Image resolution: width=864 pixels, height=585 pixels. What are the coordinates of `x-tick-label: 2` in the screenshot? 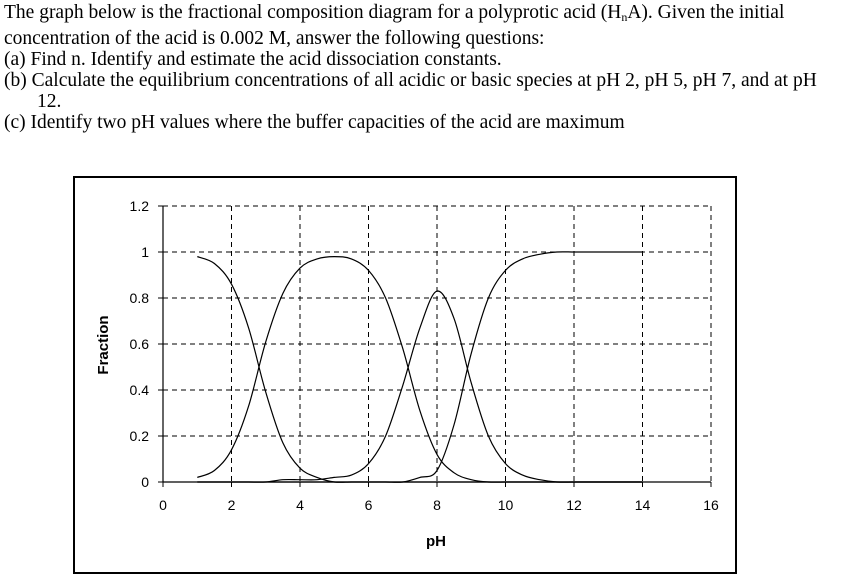 It's located at (232, 505).